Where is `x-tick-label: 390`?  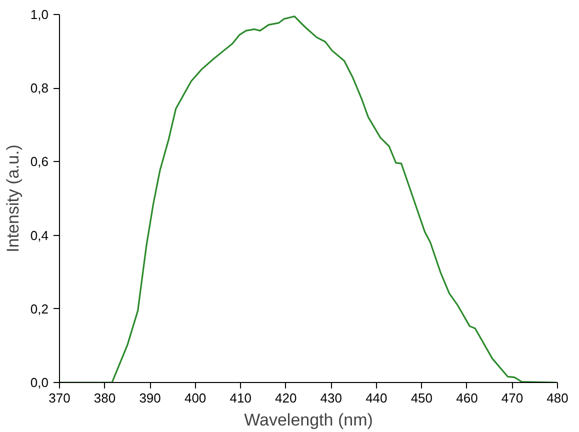
x-tick-label: 390 is located at coordinates (150, 398).